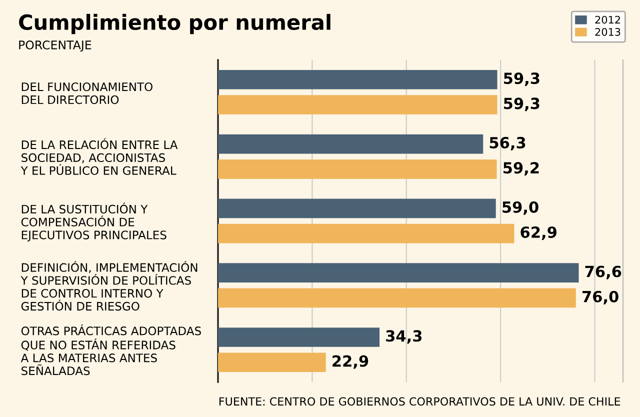 The height and width of the screenshot is (417, 640). Describe the element at coordinates (109, 286) in the screenshot. I see `y-tick-label: DEFINICIÓN, IMPLEMENTACIÓN Y SUPERVISIÓN DE POLÍTICAS DE CONTROL INTERNO Y GESTIÓN DE RIESGO` at that location.